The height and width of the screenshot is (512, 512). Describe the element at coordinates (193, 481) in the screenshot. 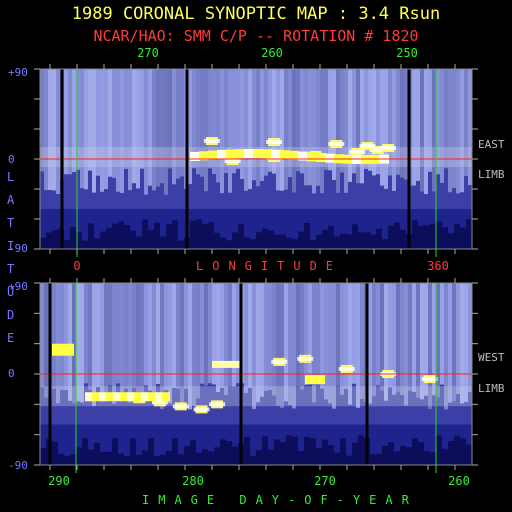

I see `bottom-x-tick: 280` at that location.